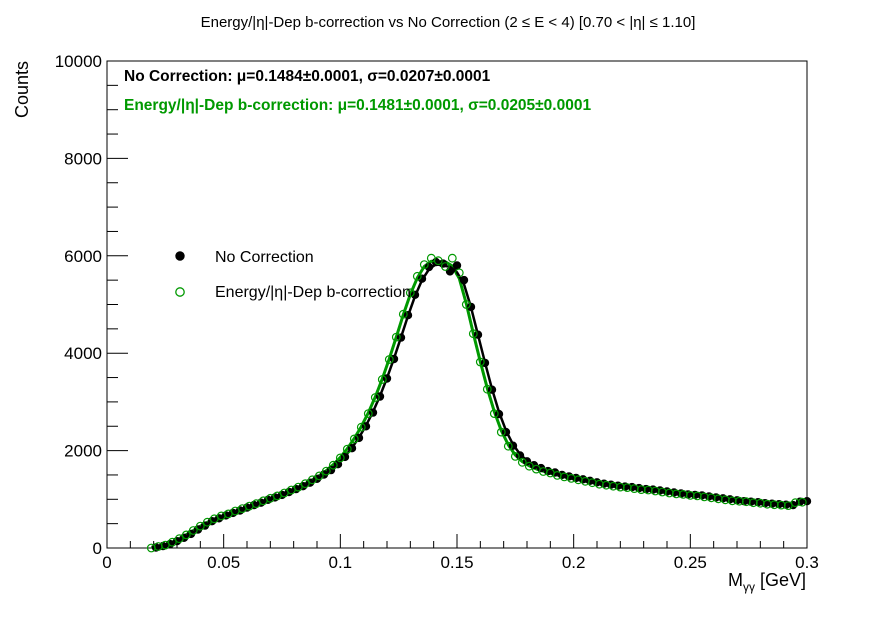 Image resolution: width=896 pixels, height=622 pixels. What do you see at coordinates (106, 562) in the screenshot?
I see `x-tick-label: 0` at bounding box center [106, 562].